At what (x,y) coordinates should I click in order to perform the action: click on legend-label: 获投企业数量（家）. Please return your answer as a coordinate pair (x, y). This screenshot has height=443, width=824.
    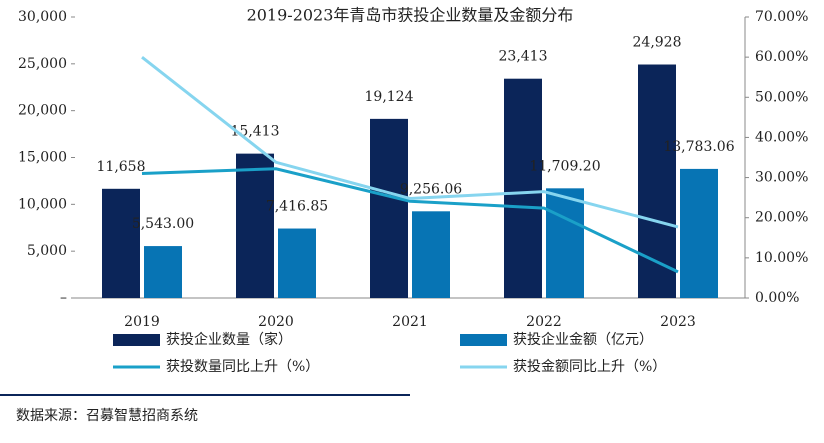
    Looking at the image, I should click on (229, 339).